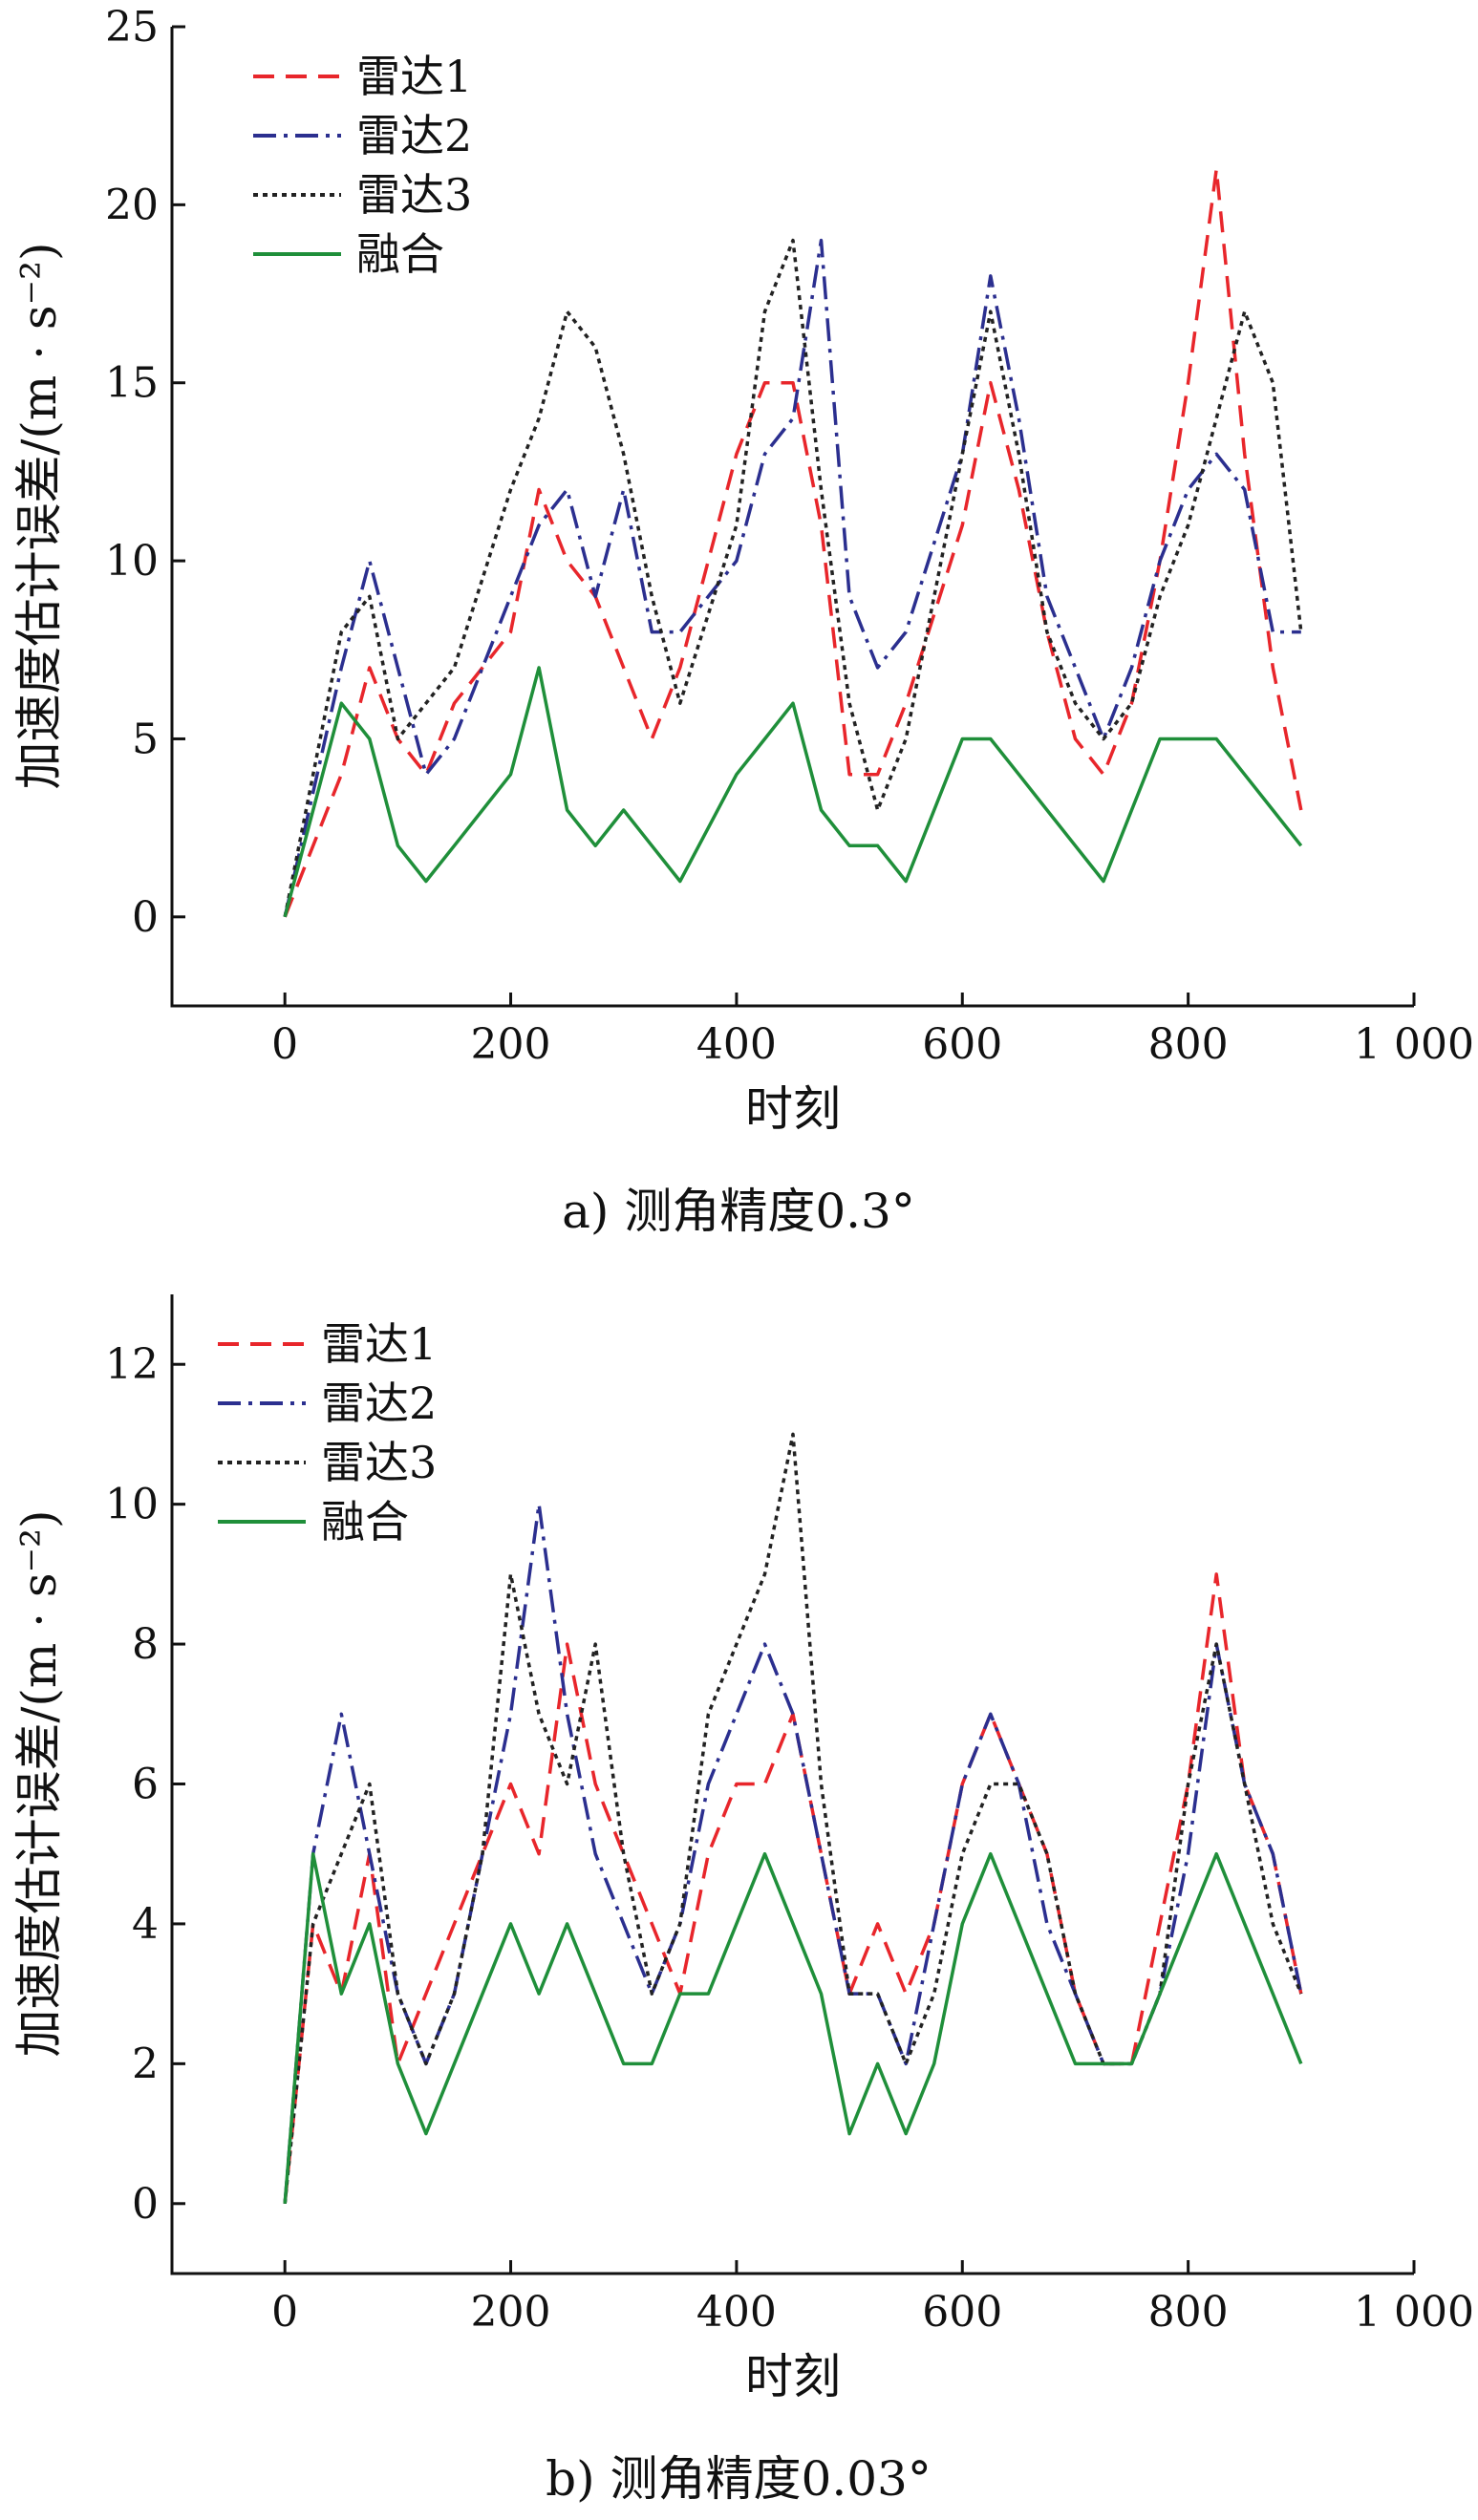 The height and width of the screenshot is (2520, 1478). What do you see at coordinates (39, 515) in the screenshot?
I see `y-axis-label-a: 加速度估计误差/(m · s⁻²)` at bounding box center [39, 515].